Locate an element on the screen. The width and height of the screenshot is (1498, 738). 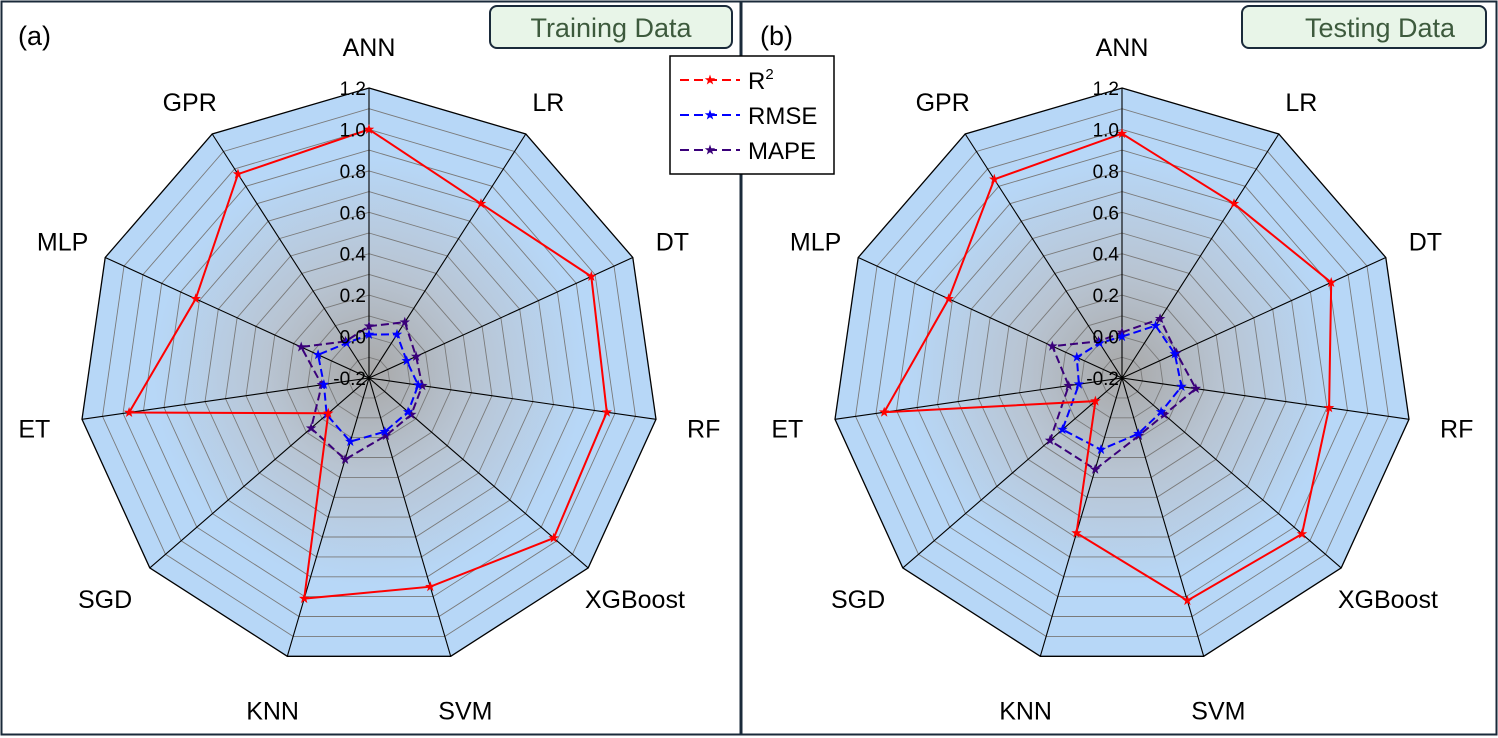
tick-label: 1.2 is located at coordinates (1106, 89).